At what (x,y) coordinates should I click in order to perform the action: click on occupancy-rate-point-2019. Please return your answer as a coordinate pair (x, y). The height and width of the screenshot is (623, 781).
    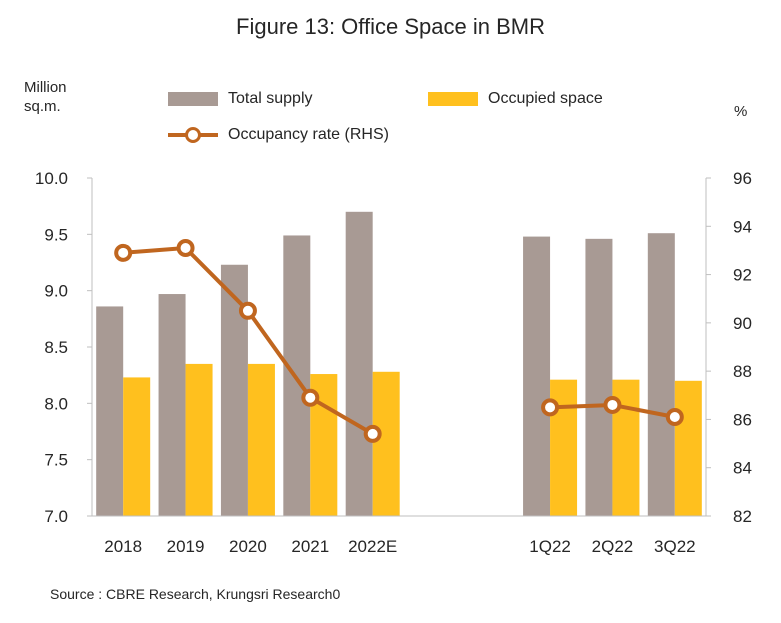
    Looking at the image, I should click on (185, 248).